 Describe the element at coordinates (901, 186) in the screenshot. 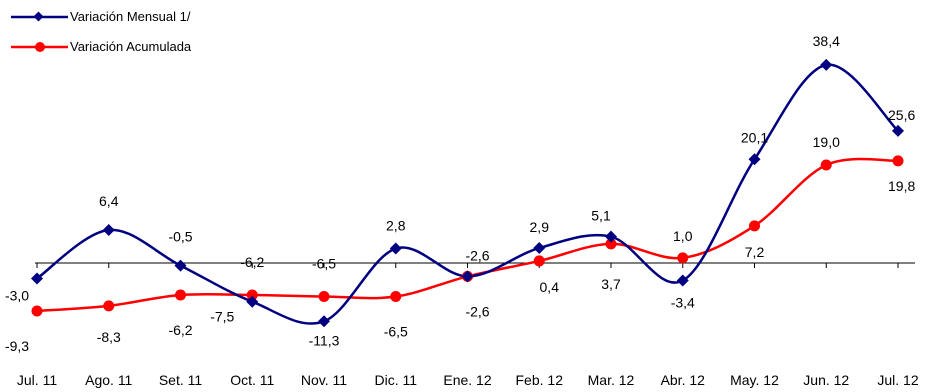

I see `data-label-acumulada: 19,8` at that location.